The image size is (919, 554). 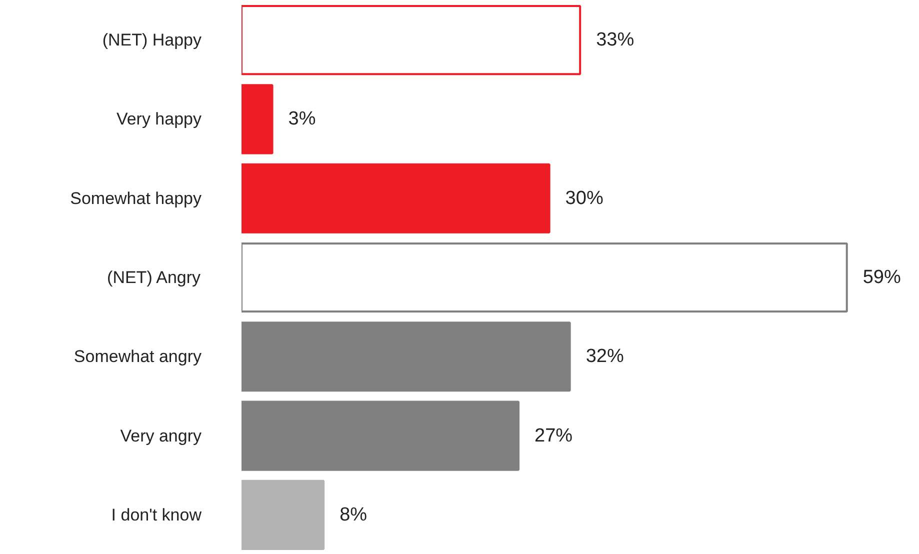 I want to click on data-label: 3%, so click(x=302, y=119).